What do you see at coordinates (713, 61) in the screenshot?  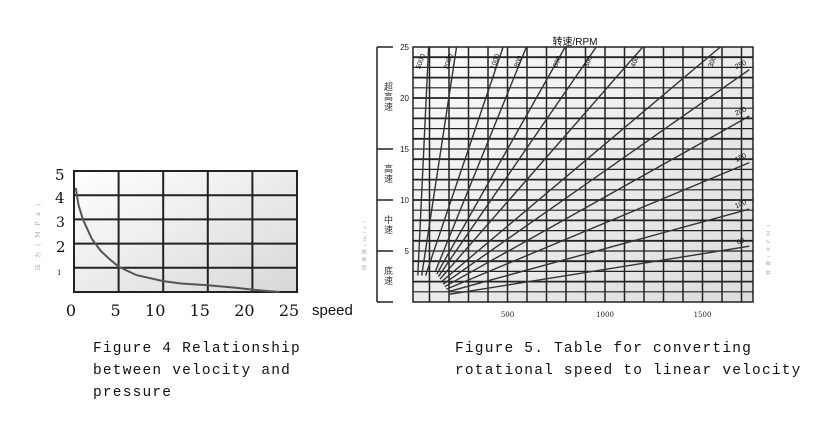 I see `line-label: 300` at bounding box center [713, 61].